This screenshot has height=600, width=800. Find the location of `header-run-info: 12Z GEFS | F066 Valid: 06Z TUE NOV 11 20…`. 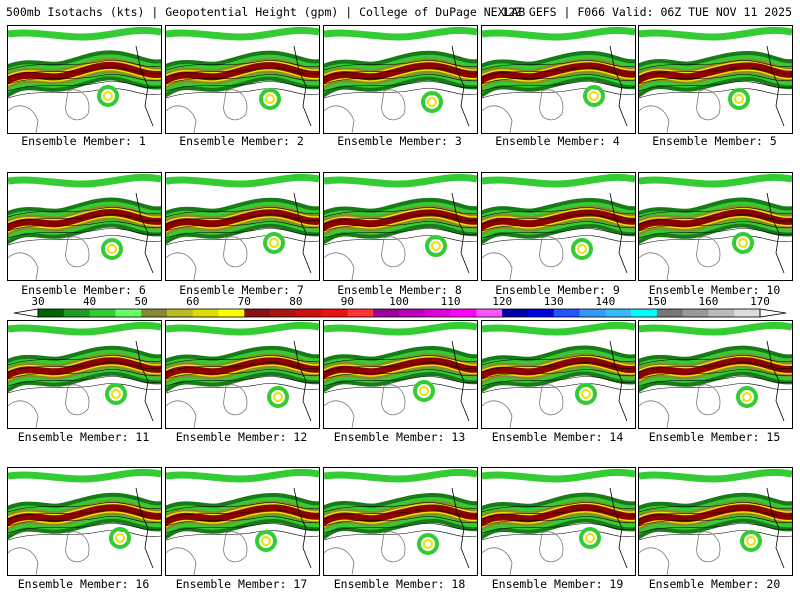

header-run-info: 12Z GEFS | F066 Valid: 06Z TUE NOV 11 20… is located at coordinates (646, 12).